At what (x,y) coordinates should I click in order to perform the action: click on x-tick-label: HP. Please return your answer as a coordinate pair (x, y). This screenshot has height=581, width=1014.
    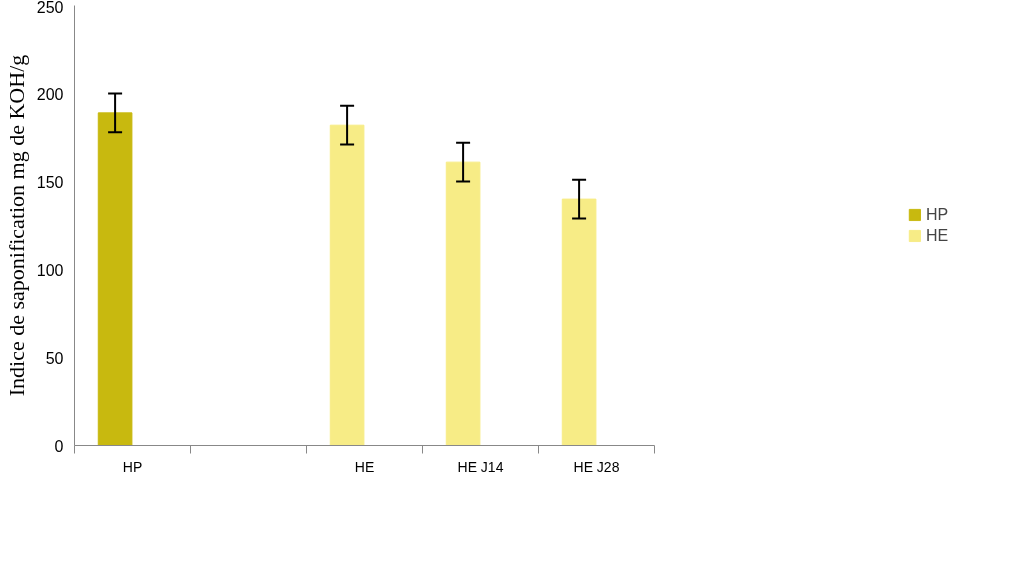
    Looking at the image, I should click on (132, 466).